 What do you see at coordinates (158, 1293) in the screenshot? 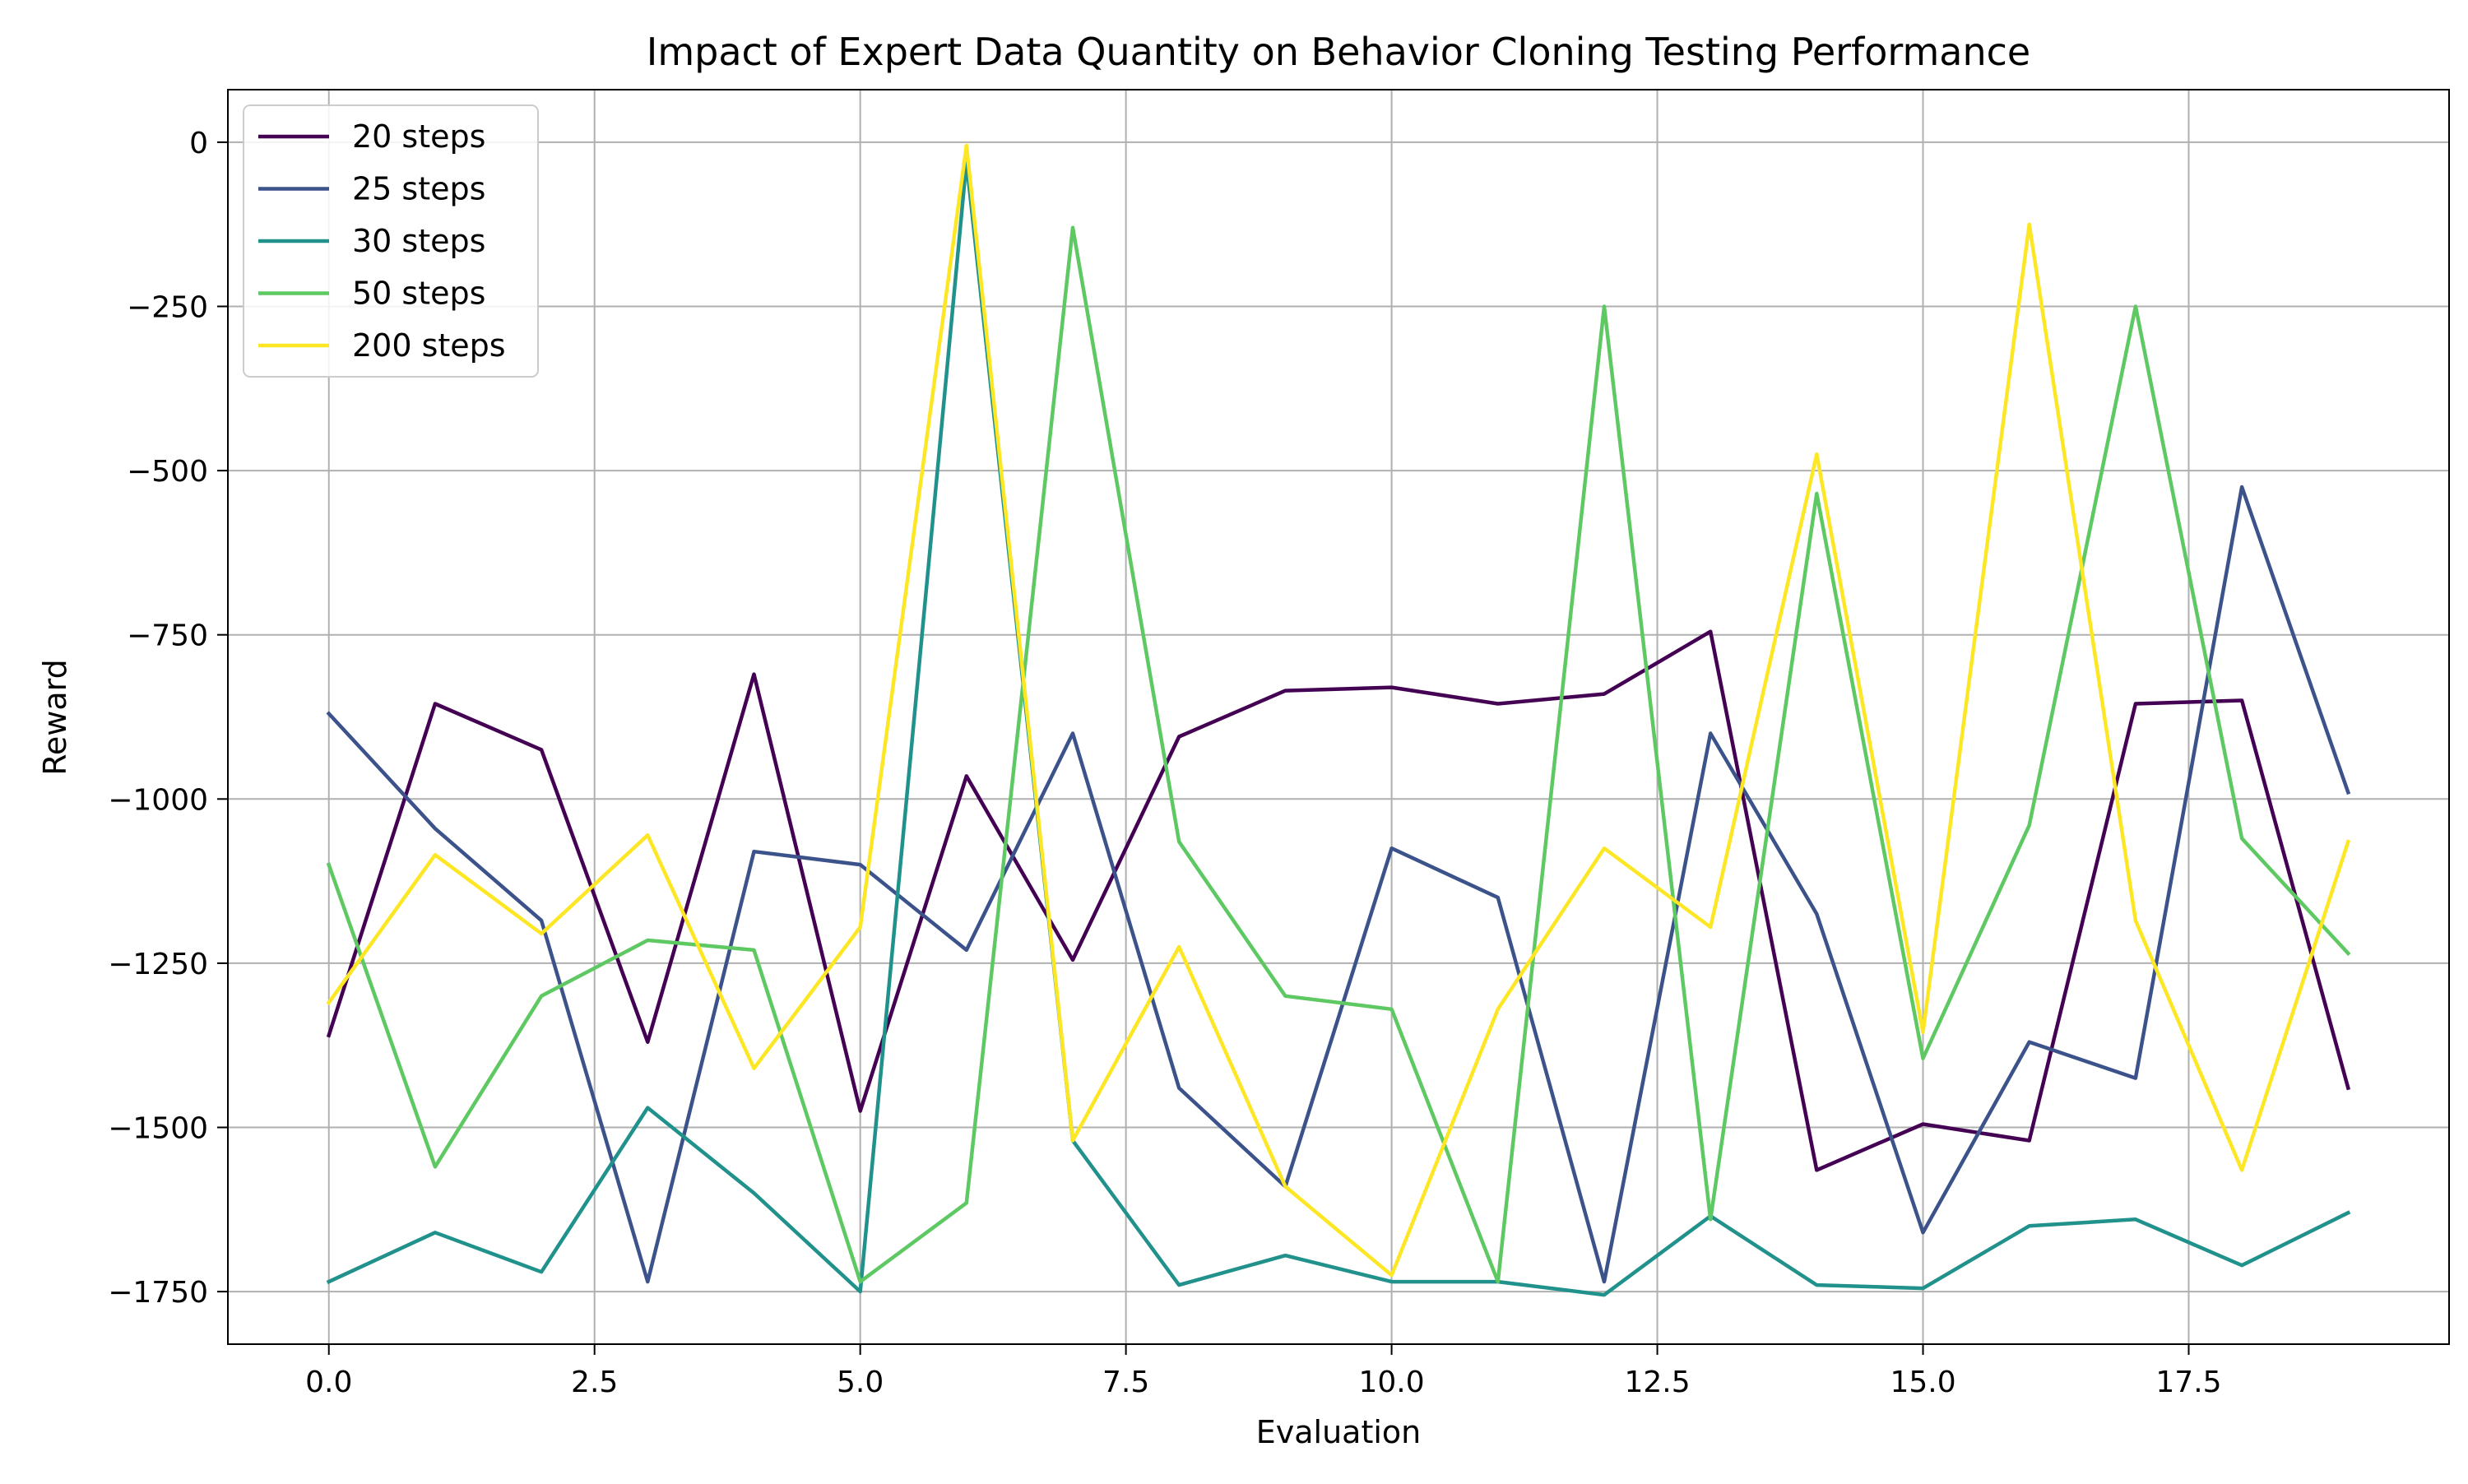
I see `y-tick-label: −1750` at bounding box center [158, 1293].